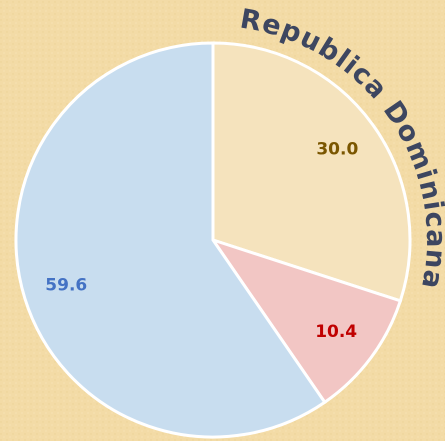 The width and height of the screenshot is (445, 441). Describe the element at coordinates (66, 286) in the screenshot. I see `data-label: 59.6` at that location.